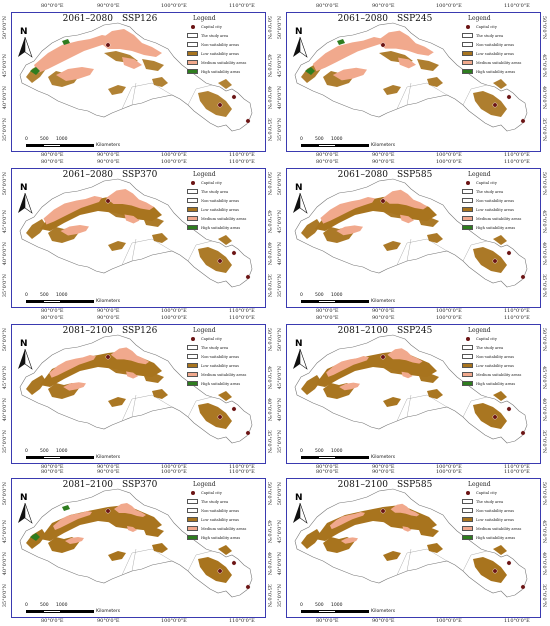 Image resolution: width=550 pixels, height=626 pixels. What do you see at coordinates (136, 543) in the screenshot?
I see `suitability-map` at bounding box center [136, 543].